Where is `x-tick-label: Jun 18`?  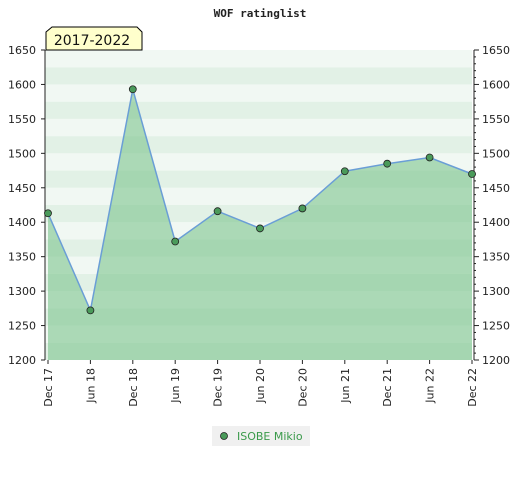
x-tick-label: Jun 18 is located at coordinates (90, 386).